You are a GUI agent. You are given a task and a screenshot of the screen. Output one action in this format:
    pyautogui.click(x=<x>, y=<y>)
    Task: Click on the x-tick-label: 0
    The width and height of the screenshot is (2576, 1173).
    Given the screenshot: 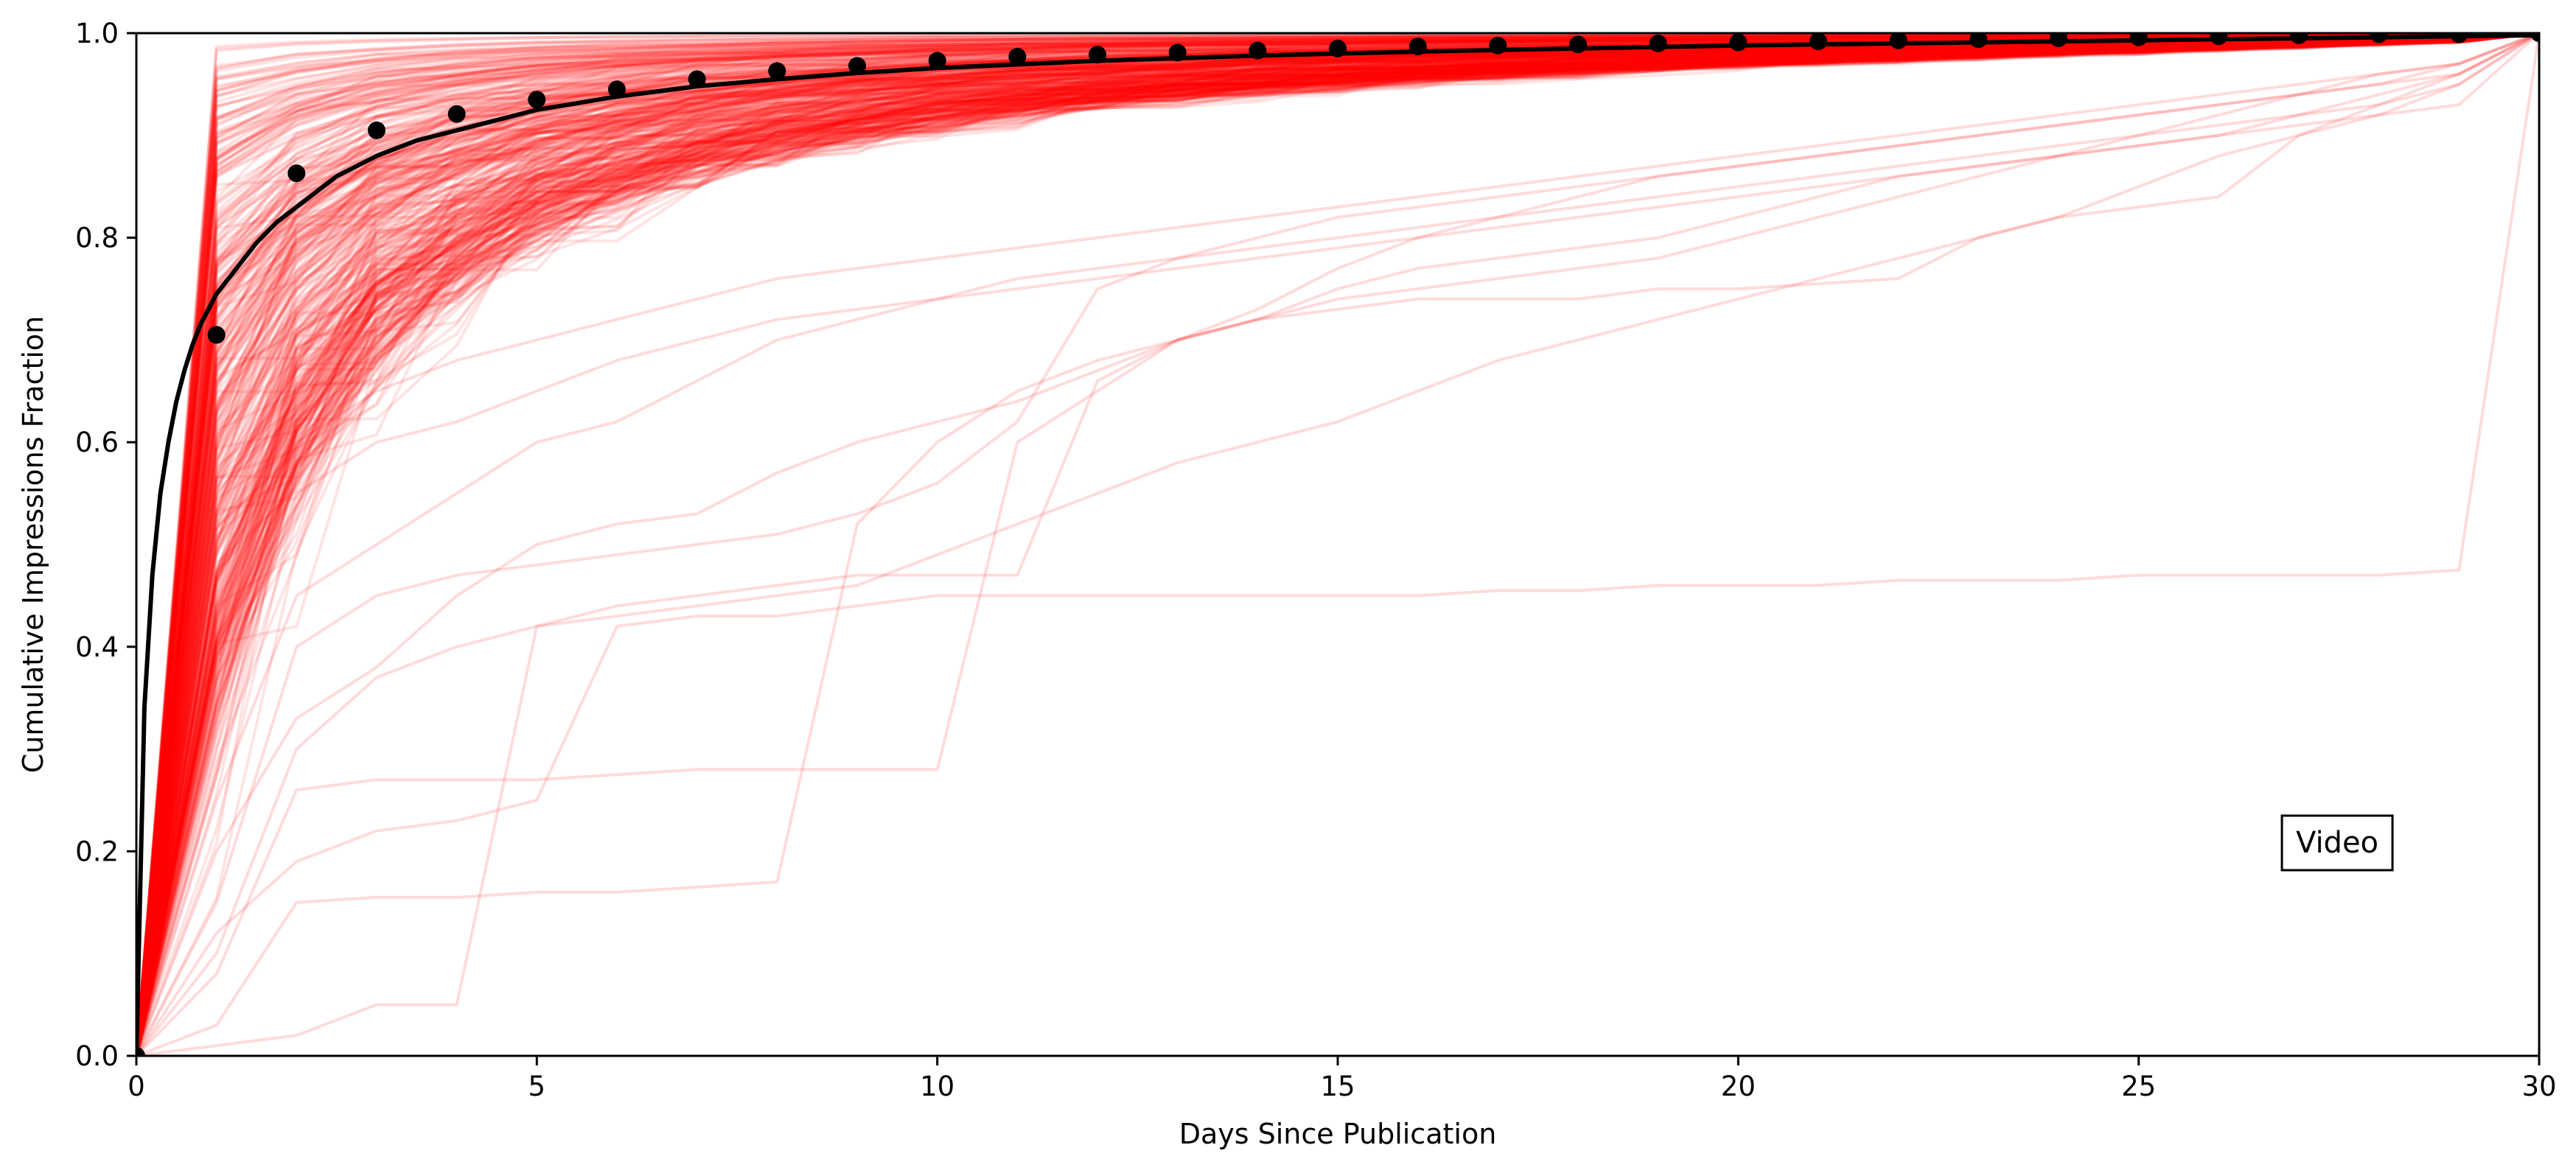 What is the action you would take?
    pyautogui.click(x=136, y=1086)
    